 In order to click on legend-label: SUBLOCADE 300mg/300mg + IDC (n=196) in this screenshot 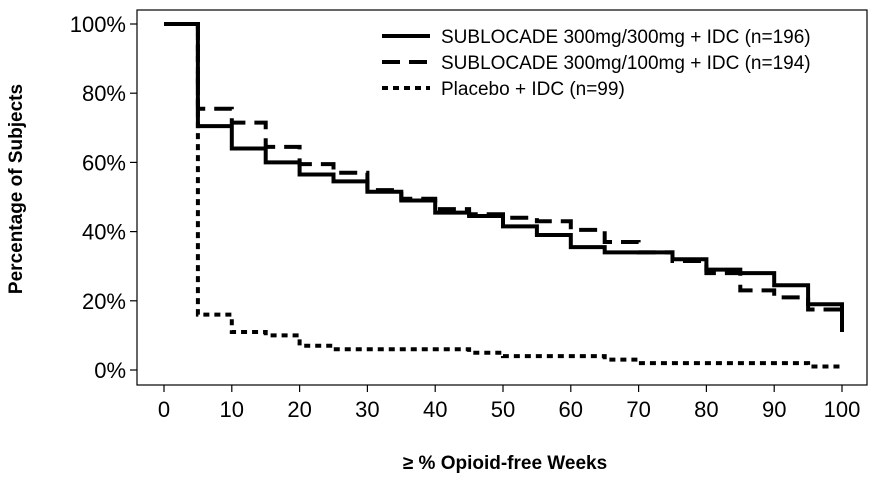, I will do `click(626, 37)`.